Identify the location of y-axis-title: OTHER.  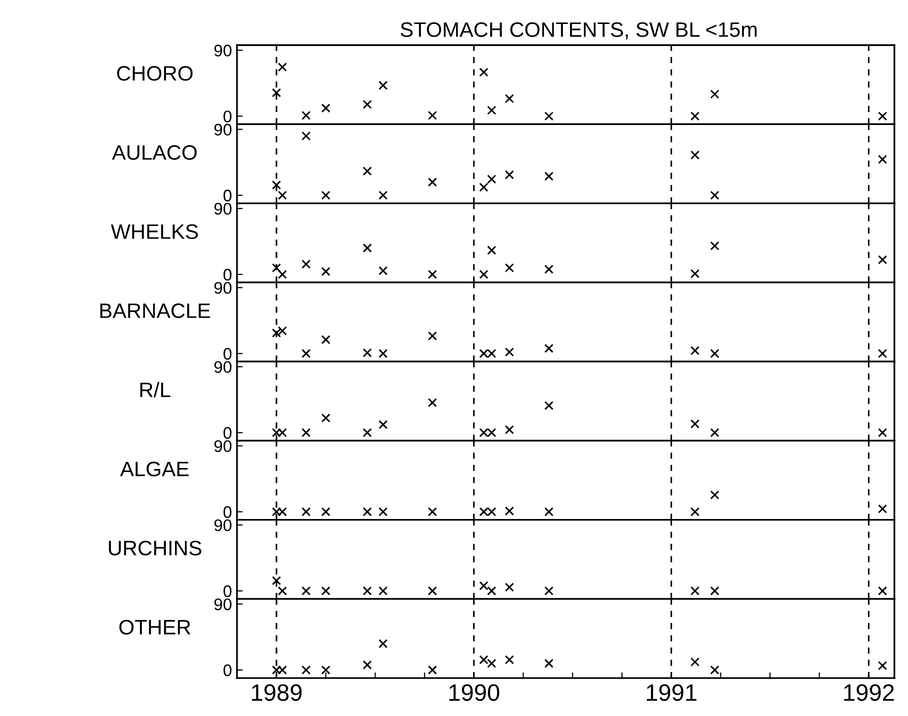
(154, 627).